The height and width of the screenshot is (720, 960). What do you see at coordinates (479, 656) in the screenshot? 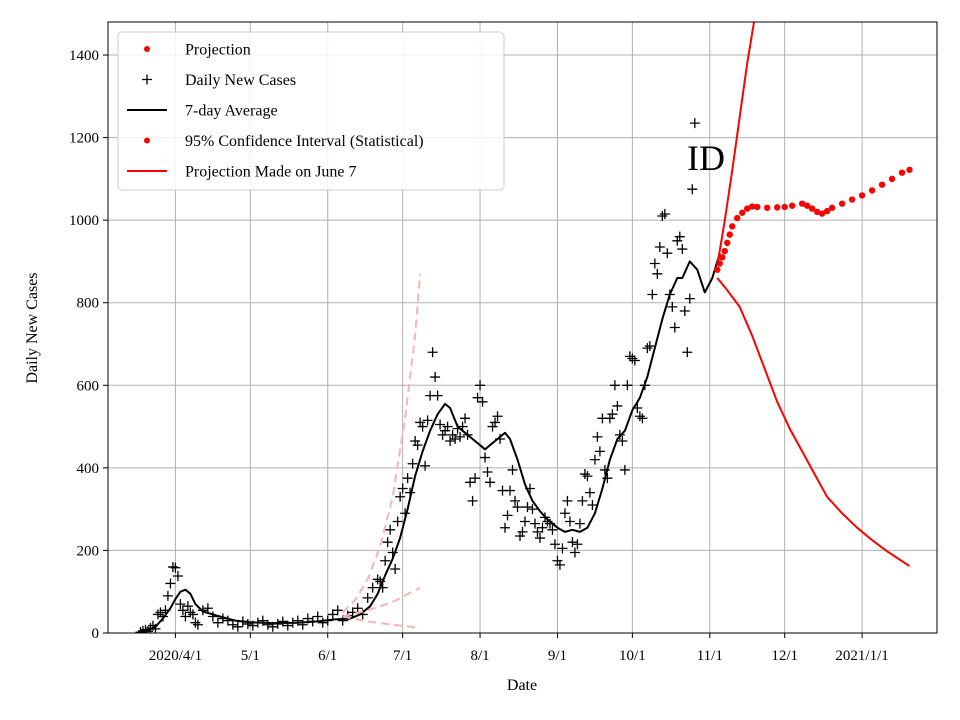
I see `x-tick-label: 8/1` at bounding box center [479, 656].